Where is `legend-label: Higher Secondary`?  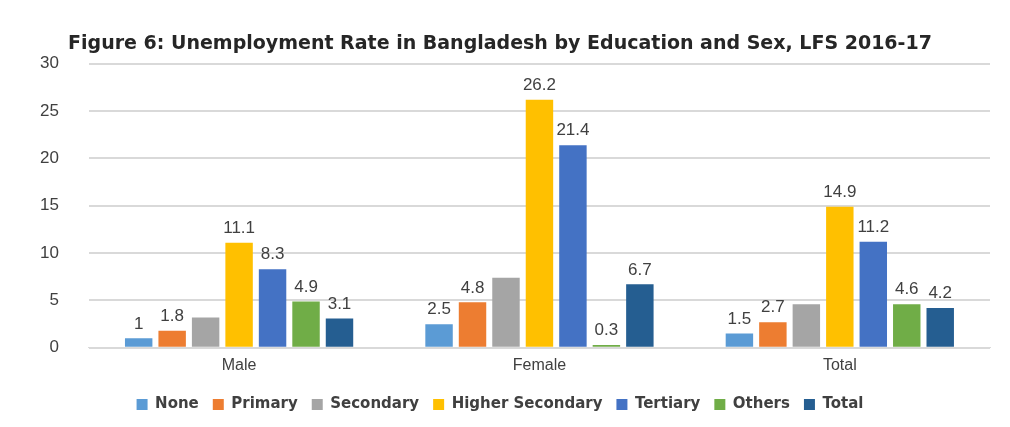
legend-label: Higher Secondary is located at coordinates (527, 403).